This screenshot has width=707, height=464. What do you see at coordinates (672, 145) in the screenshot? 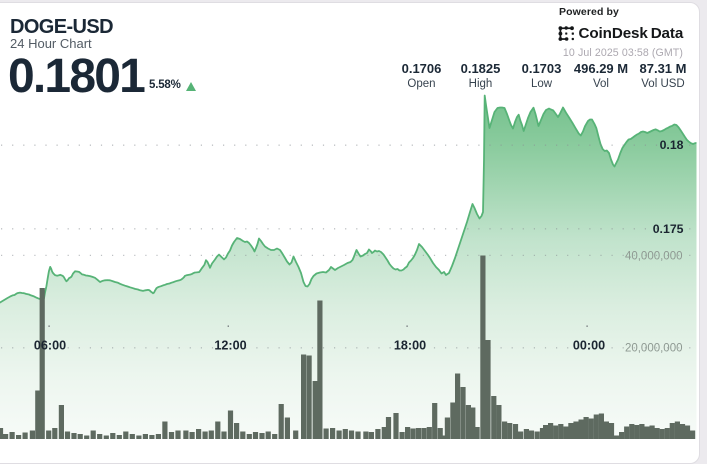
I see `svg-text: 0.18` at bounding box center [672, 145].